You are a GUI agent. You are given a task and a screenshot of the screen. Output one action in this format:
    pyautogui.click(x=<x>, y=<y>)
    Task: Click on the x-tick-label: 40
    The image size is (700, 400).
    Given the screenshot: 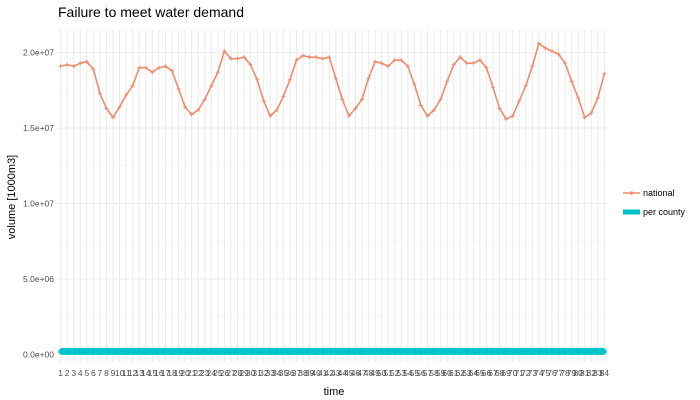 What is the action you would take?
    pyautogui.click(x=316, y=373)
    